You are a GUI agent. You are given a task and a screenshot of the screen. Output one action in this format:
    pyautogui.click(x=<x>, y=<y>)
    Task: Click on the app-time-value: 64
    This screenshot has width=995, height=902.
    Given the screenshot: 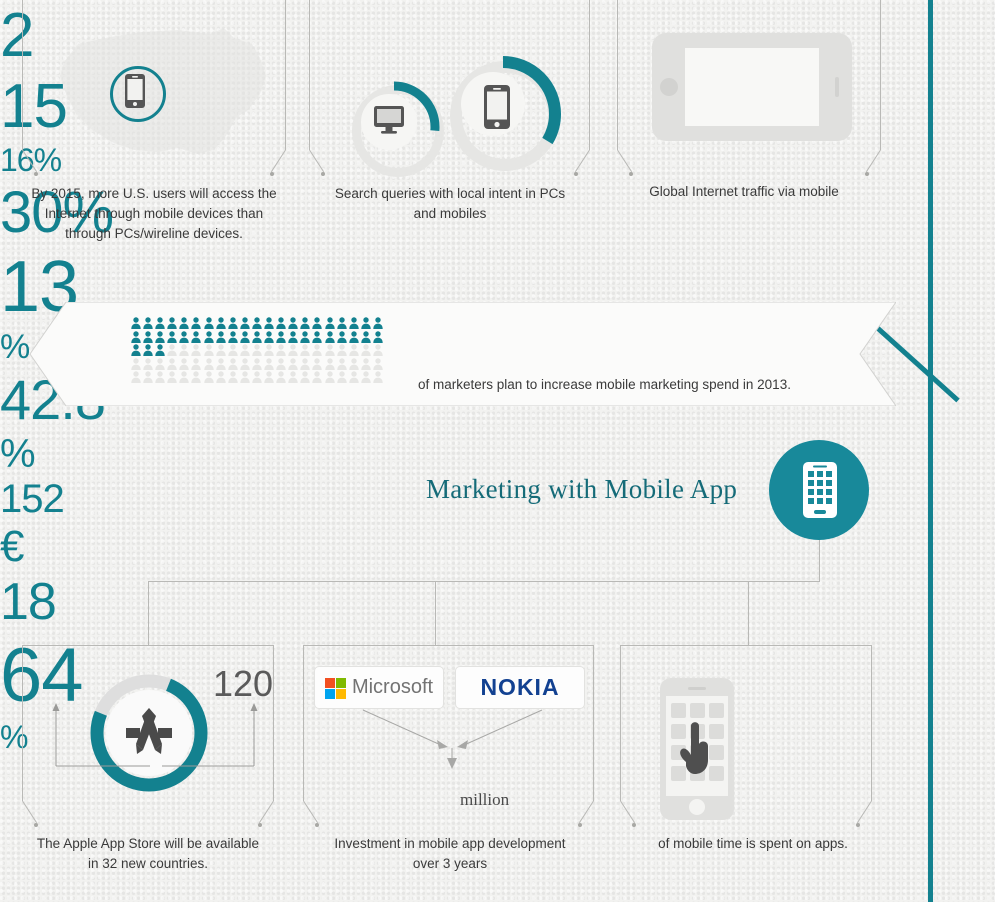 What is the action you would take?
    pyautogui.click(x=42, y=675)
    